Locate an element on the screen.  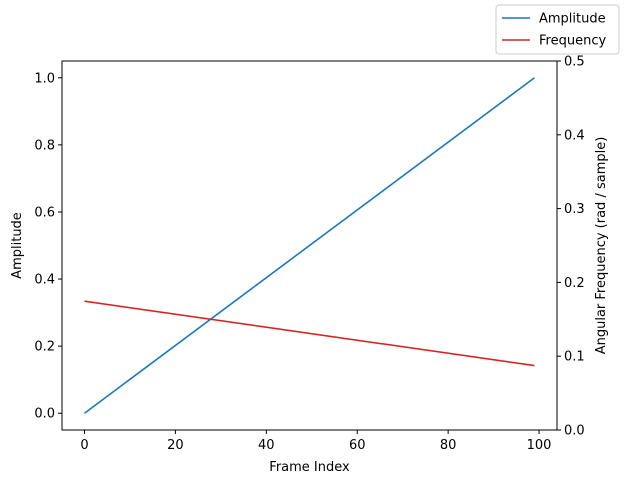
y-left-tick-label: 0.2 is located at coordinates (44, 347).